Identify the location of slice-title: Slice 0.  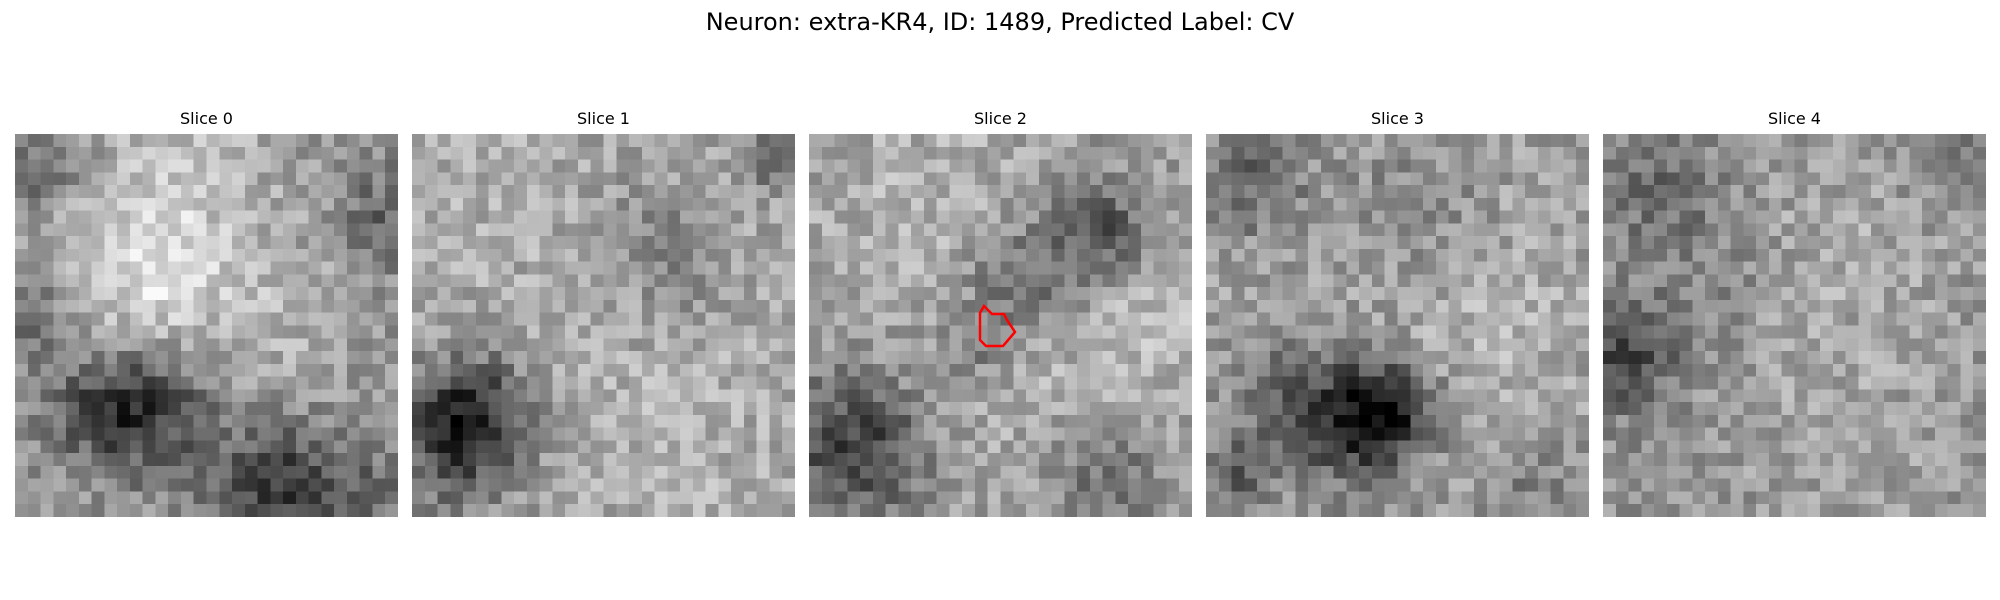
(206, 118).